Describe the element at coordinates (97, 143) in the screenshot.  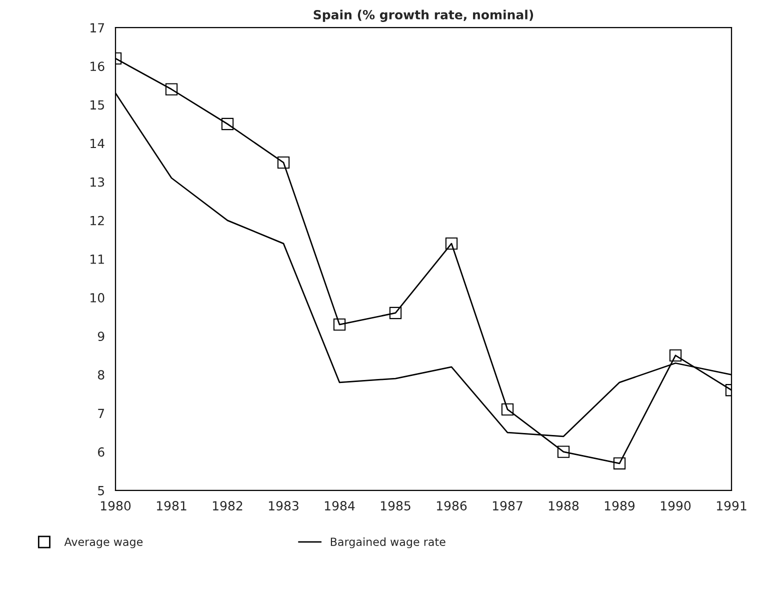
I see `y-tick-label: 14` at that location.